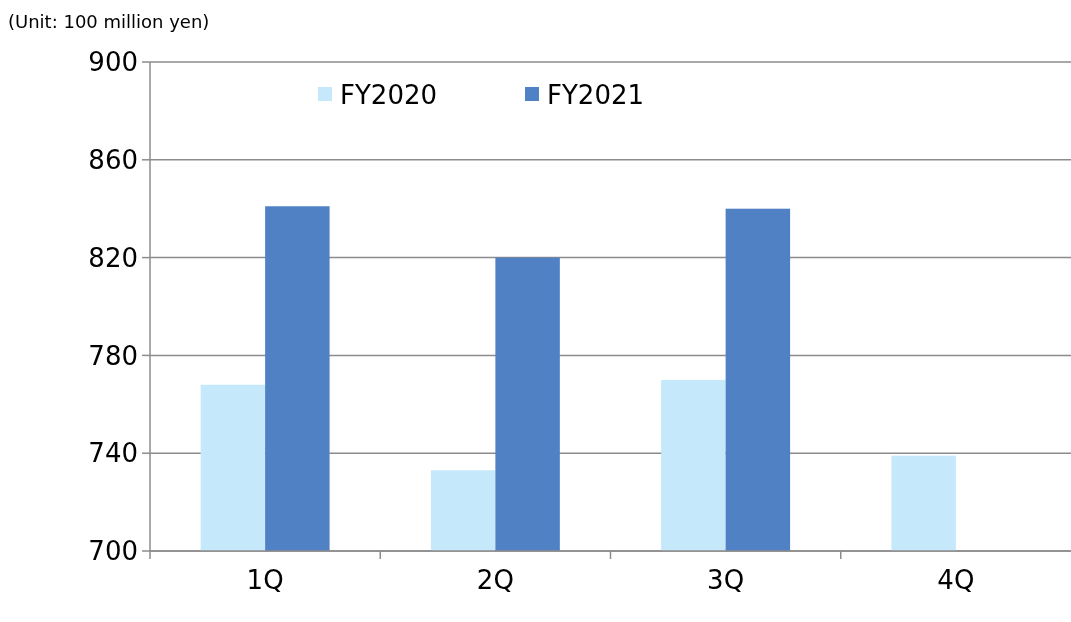 The image size is (1071, 622). Describe the element at coordinates (596, 95) in the screenshot. I see `legend-label: FY2021` at that location.